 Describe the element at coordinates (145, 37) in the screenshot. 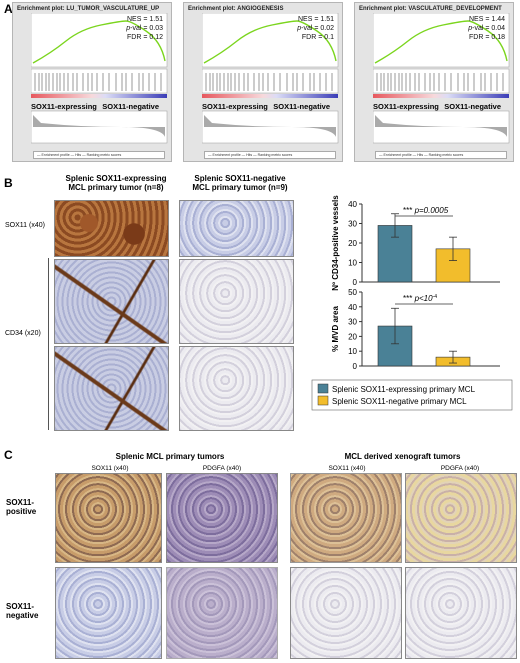

I see `fdr-value: FDR = 0.12` at that location.